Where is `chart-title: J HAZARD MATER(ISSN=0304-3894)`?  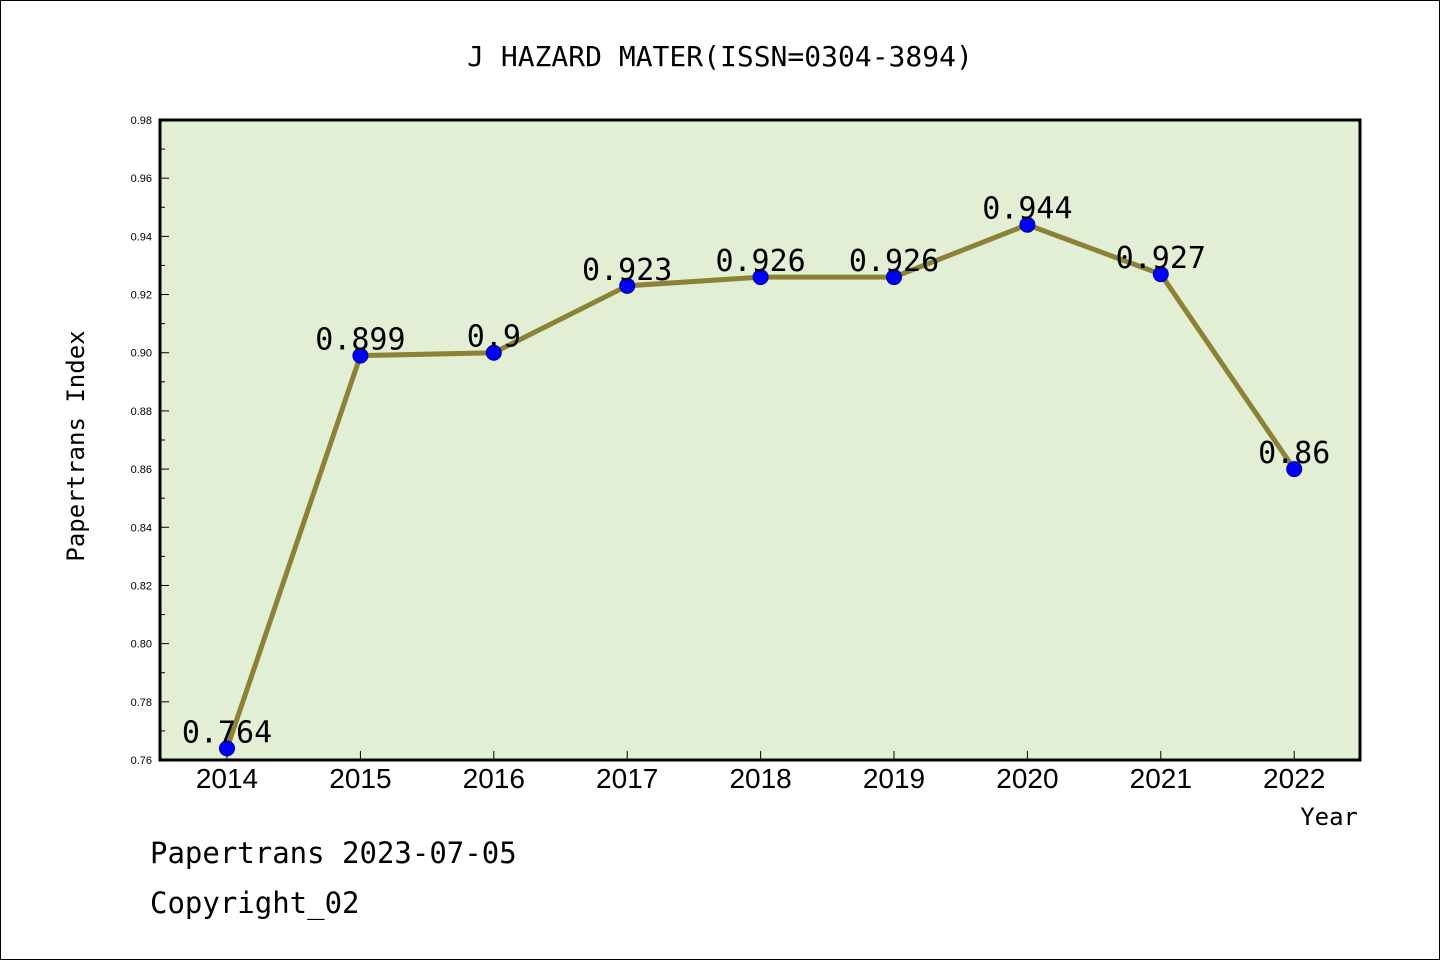 chart-title: J HAZARD MATER(ISSN=0304-3894) is located at coordinates (720, 56).